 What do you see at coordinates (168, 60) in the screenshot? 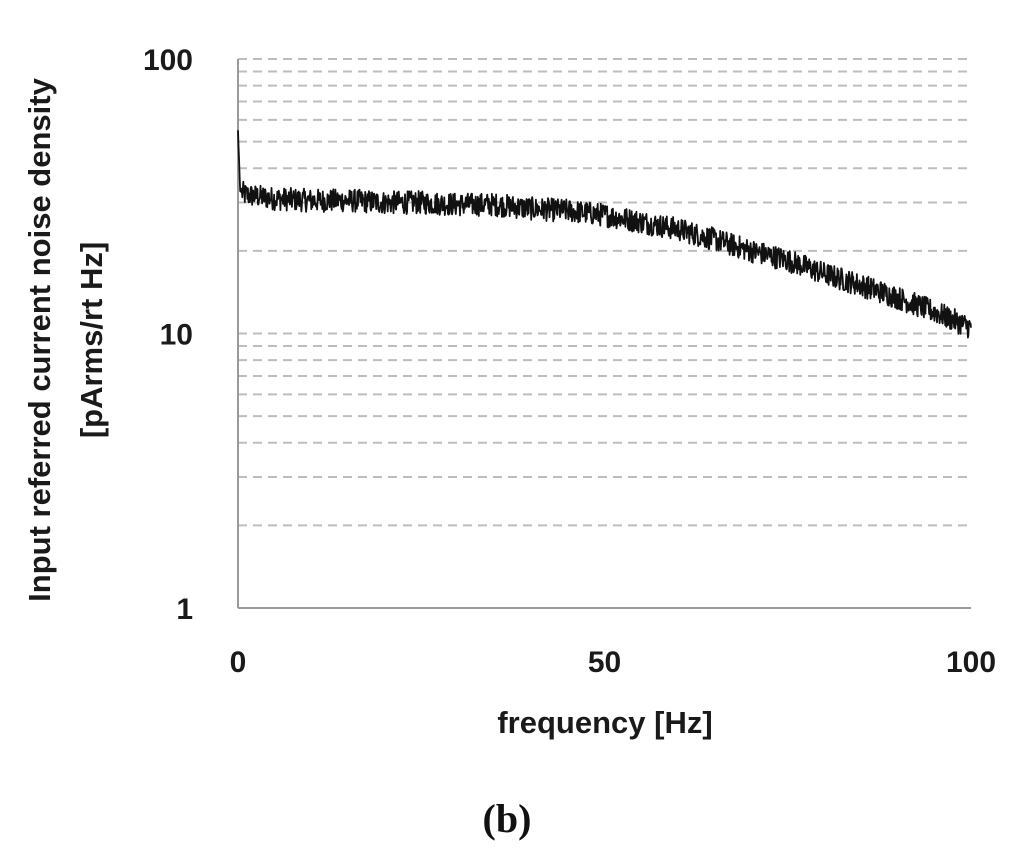
I see `y-tick-label: 100` at bounding box center [168, 60].